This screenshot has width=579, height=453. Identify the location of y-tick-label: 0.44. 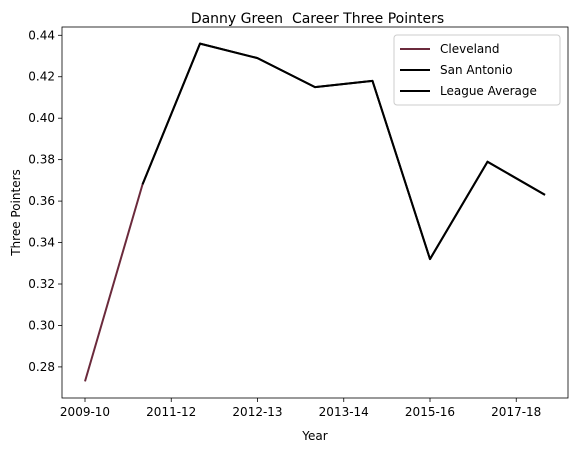
(41, 35).